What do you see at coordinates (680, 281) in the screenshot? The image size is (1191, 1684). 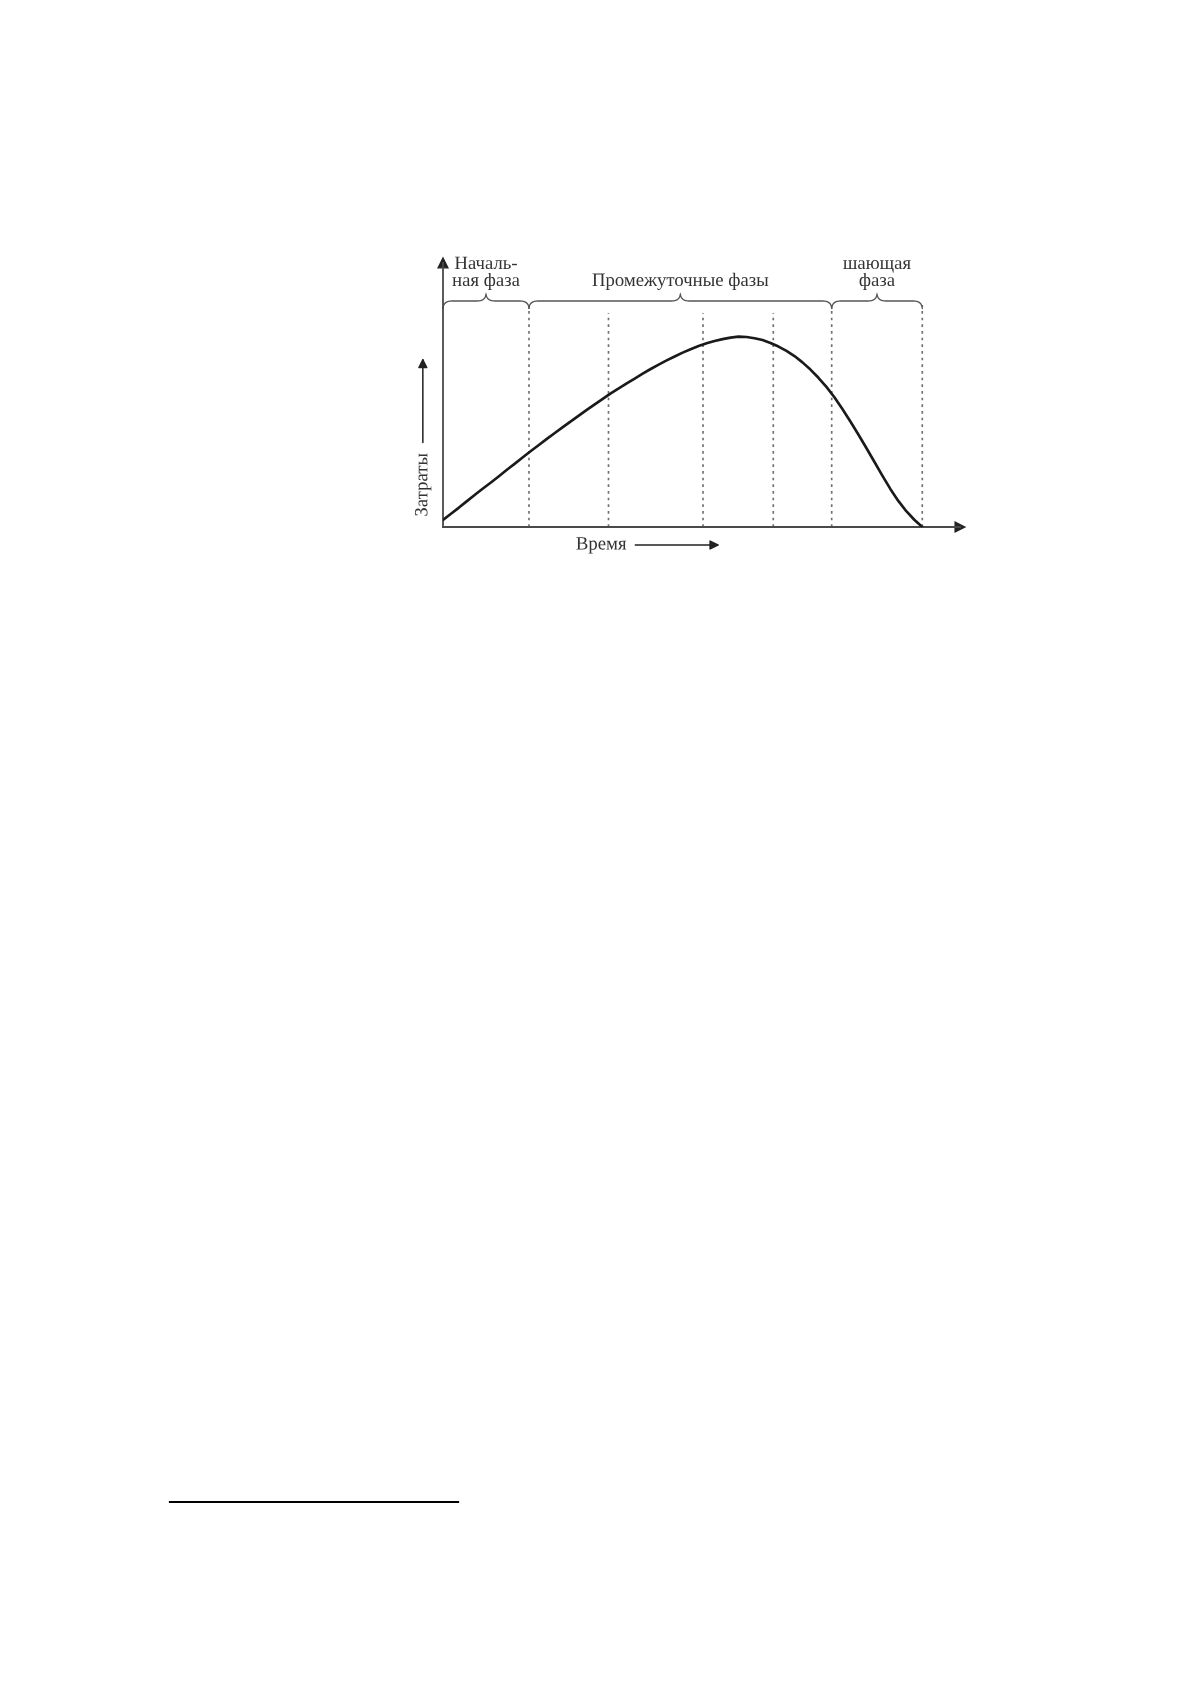 I see `text: Промежуточные фазы` at bounding box center [680, 281].